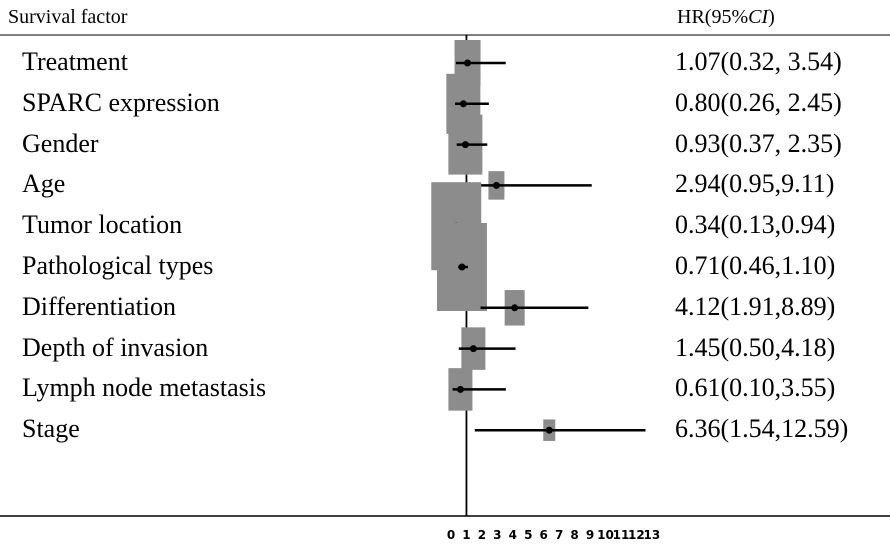 The width and height of the screenshot is (890, 557). What do you see at coordinates (75, 61) in the screenshot?
I see `factor-label: Treatment` at bounding box center [75, 61].